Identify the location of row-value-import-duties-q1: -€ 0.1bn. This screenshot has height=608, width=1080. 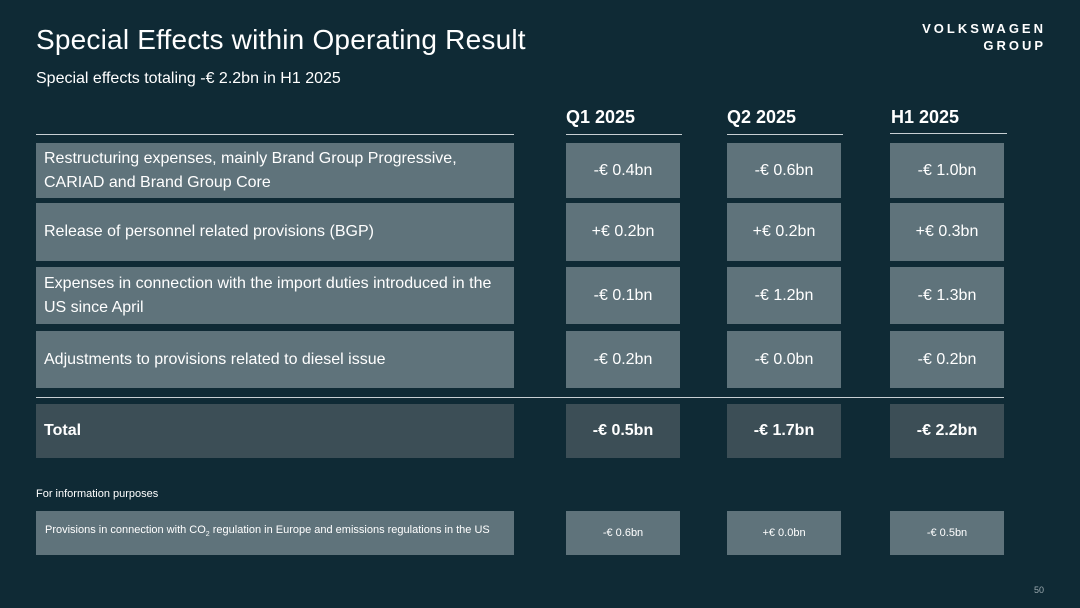
(623, 295).